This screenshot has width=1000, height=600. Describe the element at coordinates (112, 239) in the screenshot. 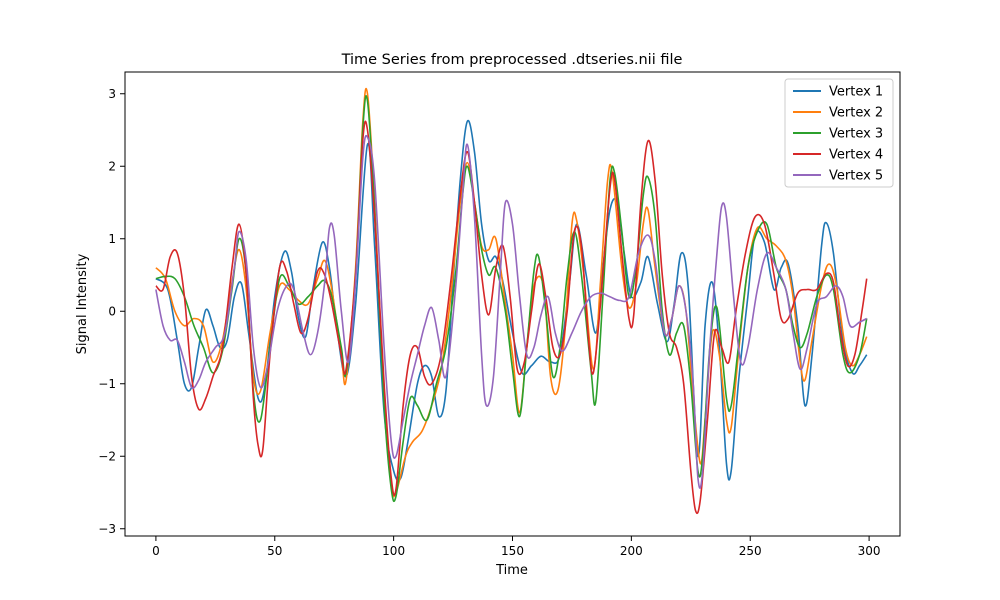

I see `y-tick-label: 1` at that location.